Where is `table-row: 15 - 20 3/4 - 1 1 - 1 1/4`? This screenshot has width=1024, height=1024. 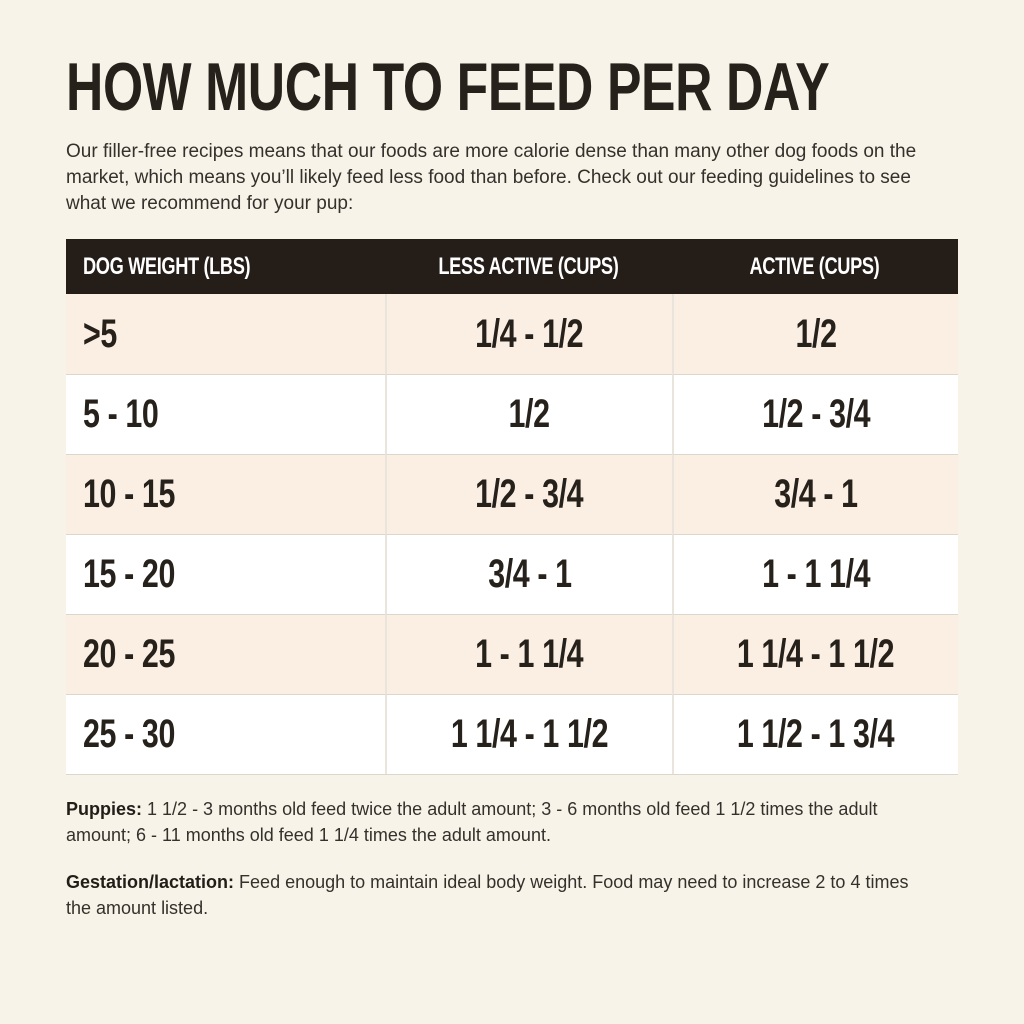 table-row: 15 - 20 3/4 - 1 1 - 1 1/4 is located at coordinates (512, 574).